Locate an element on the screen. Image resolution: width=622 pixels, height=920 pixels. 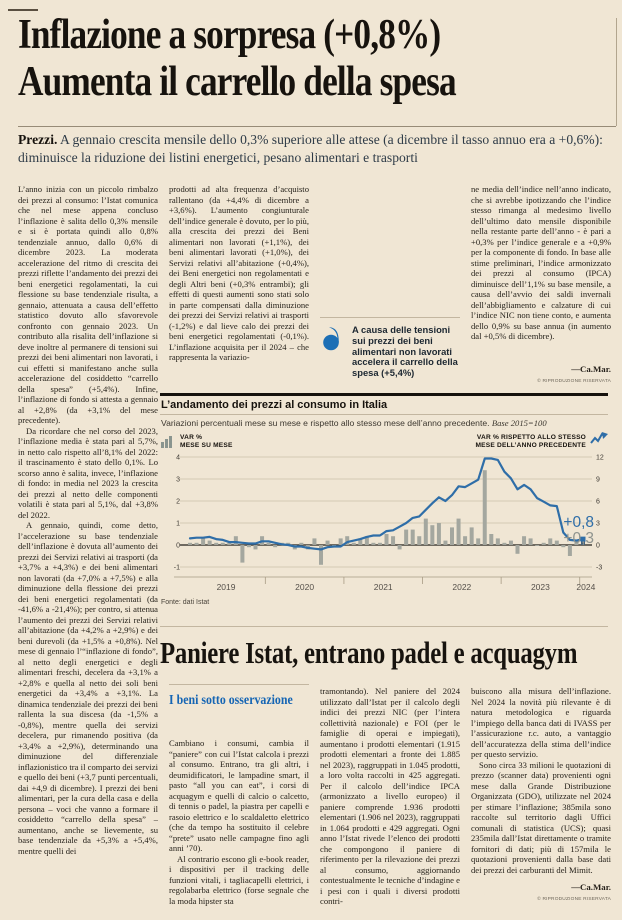
right-edge-column-rule is located at coordinates (616, 72).